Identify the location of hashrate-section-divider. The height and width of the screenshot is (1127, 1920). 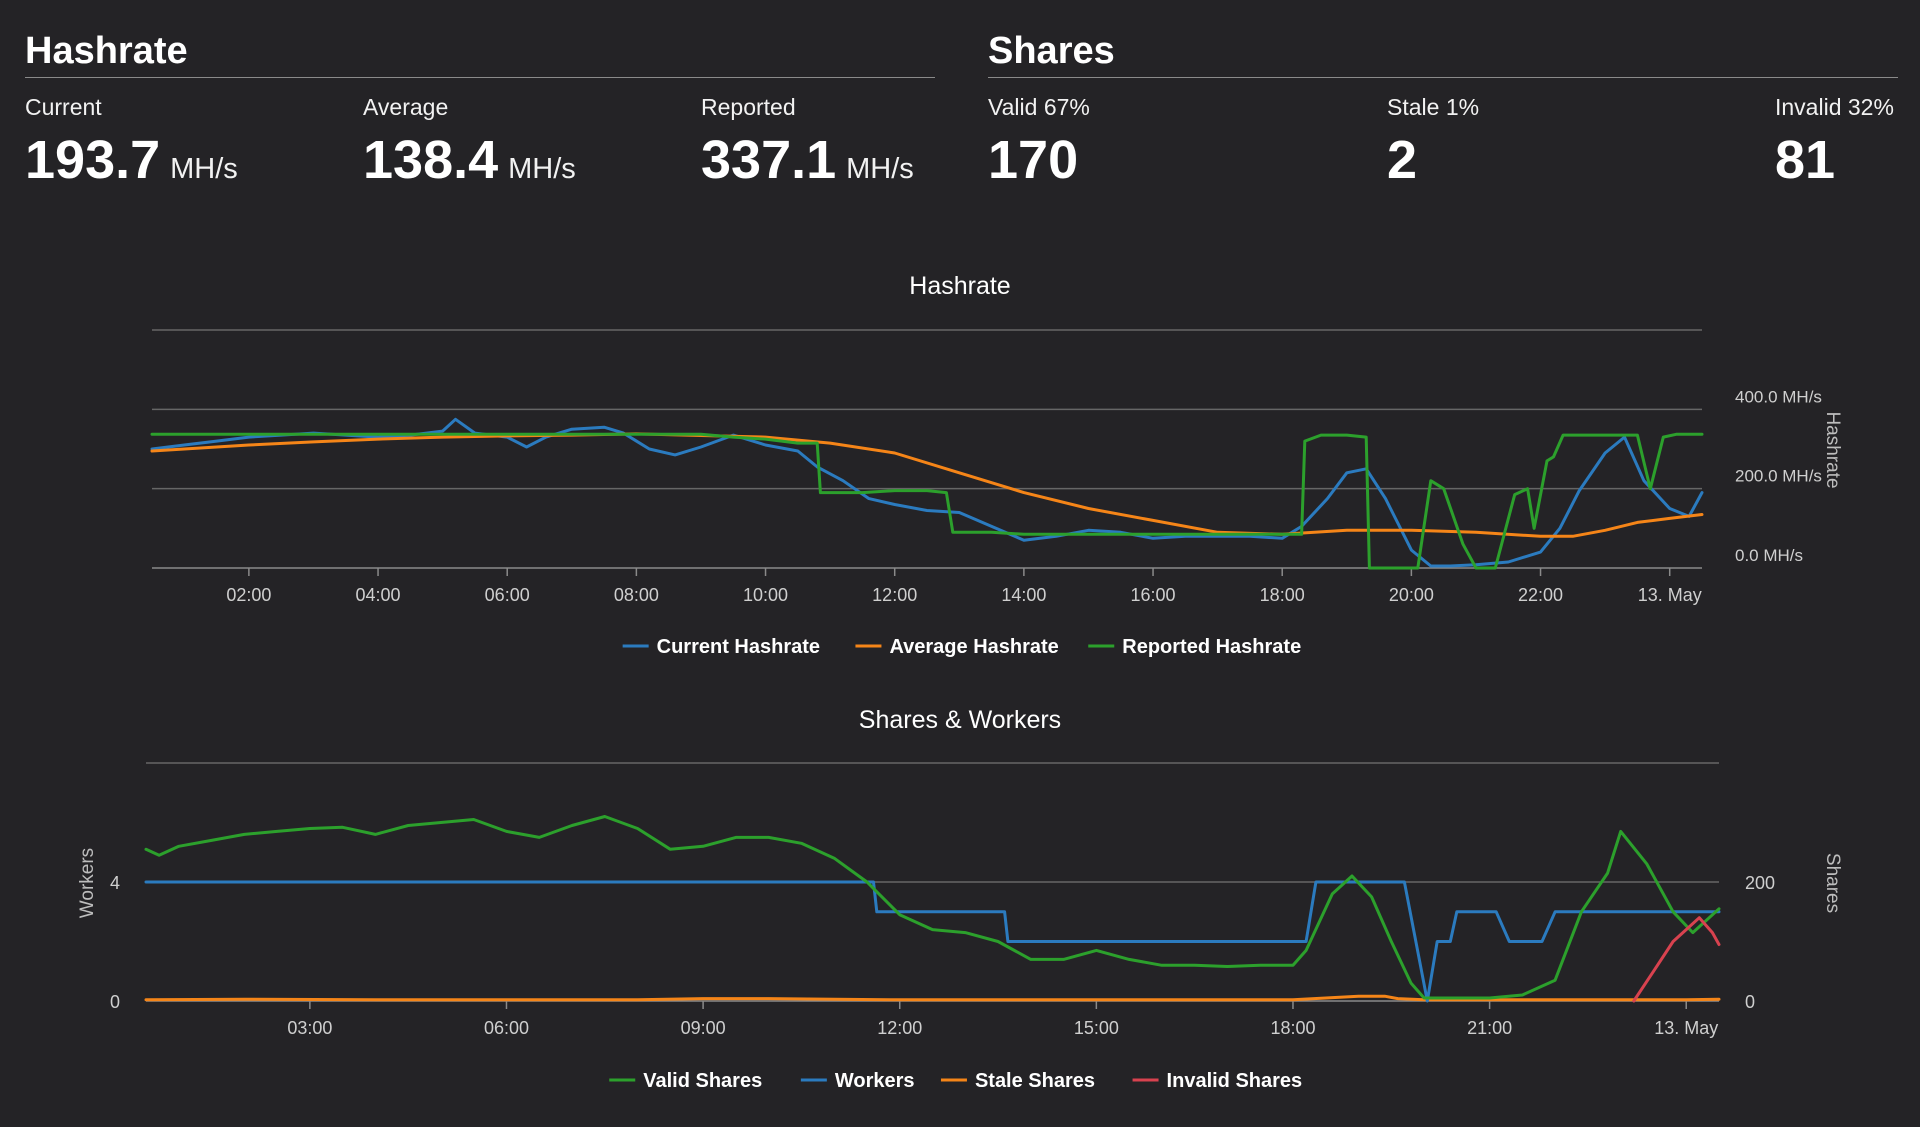
(480, 77).